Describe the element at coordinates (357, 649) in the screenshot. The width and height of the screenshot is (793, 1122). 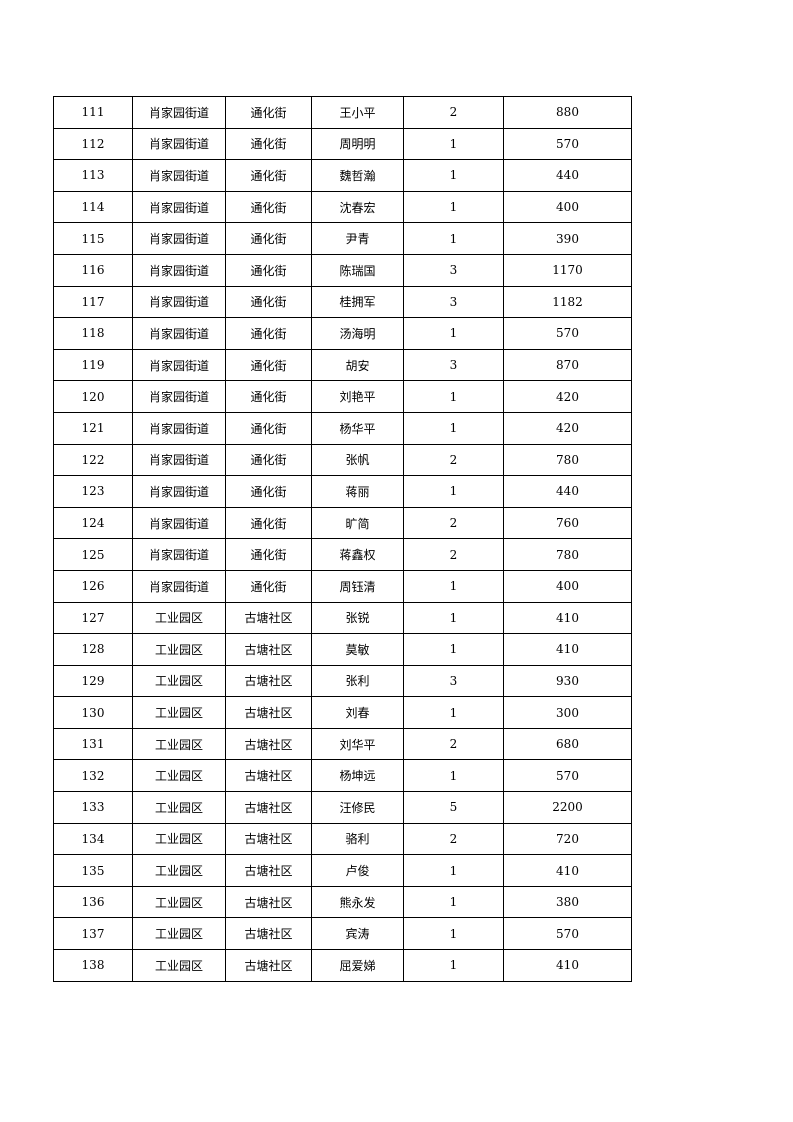
I see `cell-name: 莫敏` at that location.